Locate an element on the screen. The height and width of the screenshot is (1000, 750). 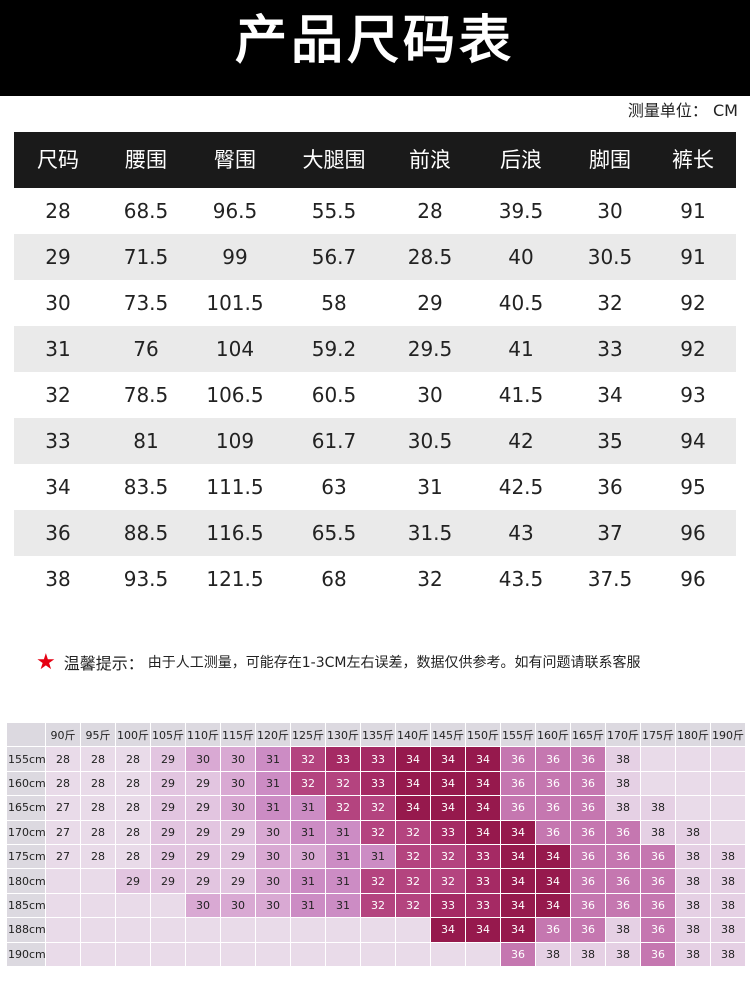
table-row: 185cm 30 30 30 31 31 32 32 33 33 34 34 36 36 36 38 38 is located at coordinates (376, 905).